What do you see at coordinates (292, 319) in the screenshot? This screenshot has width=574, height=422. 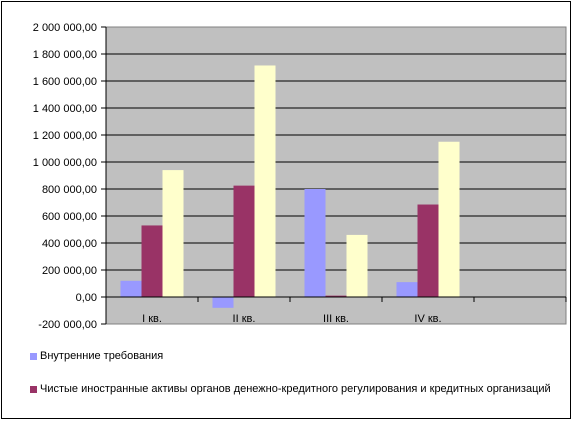 I see `x-tick-labels: I кв. II кв. III кв. IV кв.` at bounding box center [292, 319].